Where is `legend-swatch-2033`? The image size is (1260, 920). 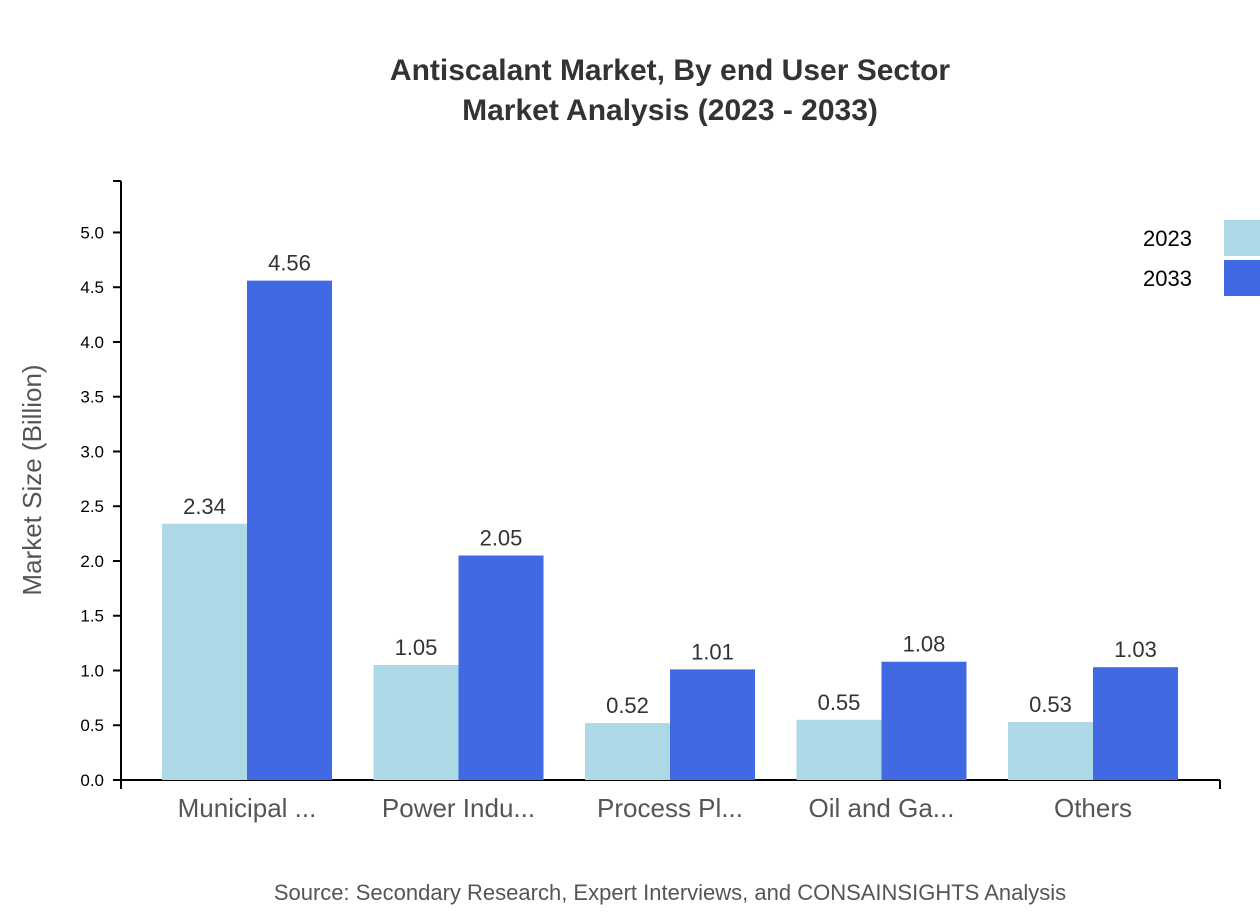 legend-swatch-2033 is located at coordinates (1242, 278).